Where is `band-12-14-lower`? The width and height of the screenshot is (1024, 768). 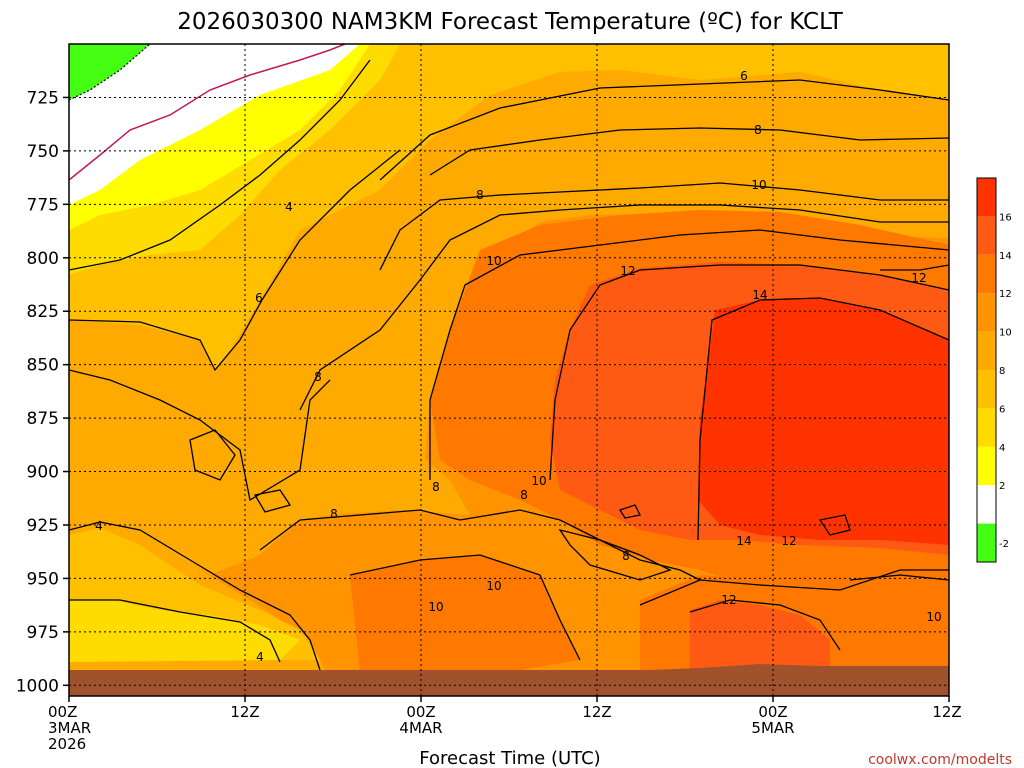
band-12-14-lower is located at coordinates (760, 635).